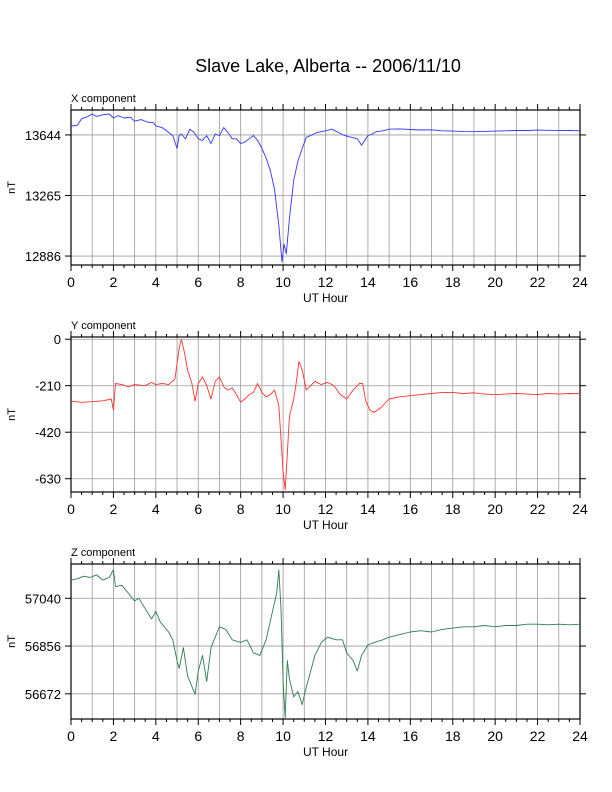 Image resolution: width=612 pixels, height=792 pixels. What do you see at coordinates (43, 694) in the screenshot?
I see `y-tick-label: 56672` at bounding box center [43, 694].